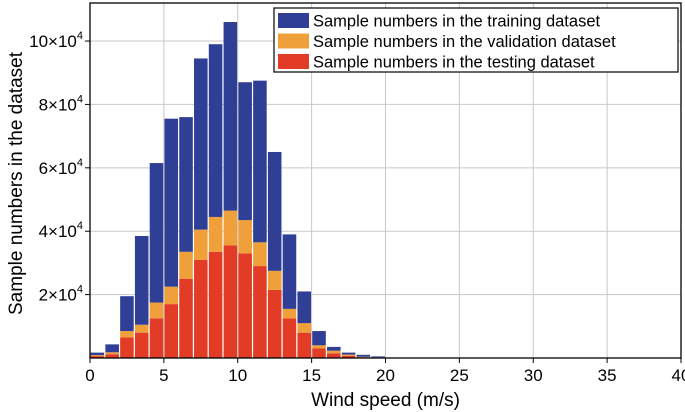 The height and width of the screenshot is (412, 685). Describe the element at coordinates (89, 375) in the screenshot. I see `x-tick-label: 0` at that location.